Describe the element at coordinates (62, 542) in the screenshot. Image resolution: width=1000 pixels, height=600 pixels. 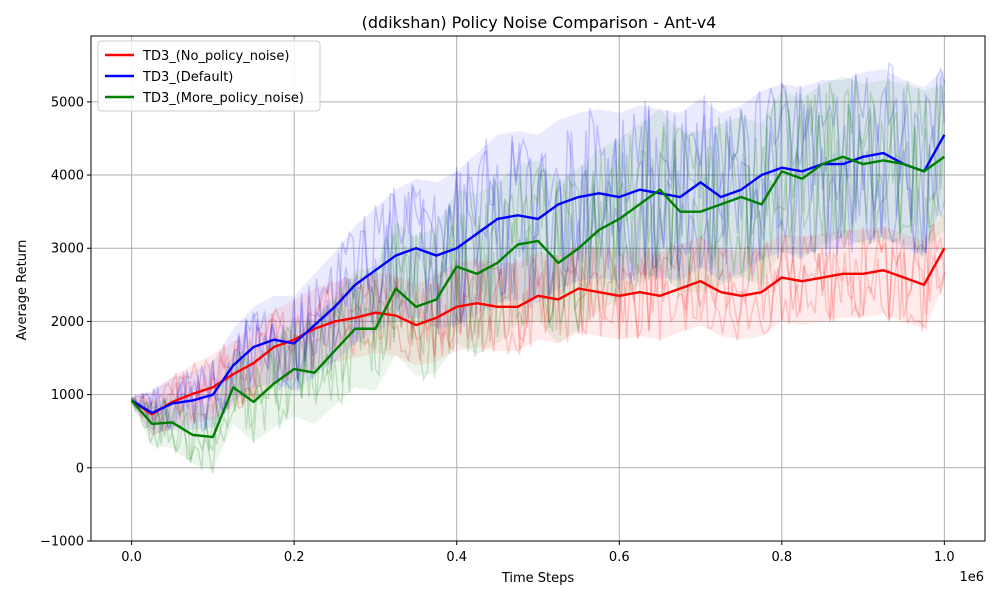
I see `y-tick-label: −1000` at that location.